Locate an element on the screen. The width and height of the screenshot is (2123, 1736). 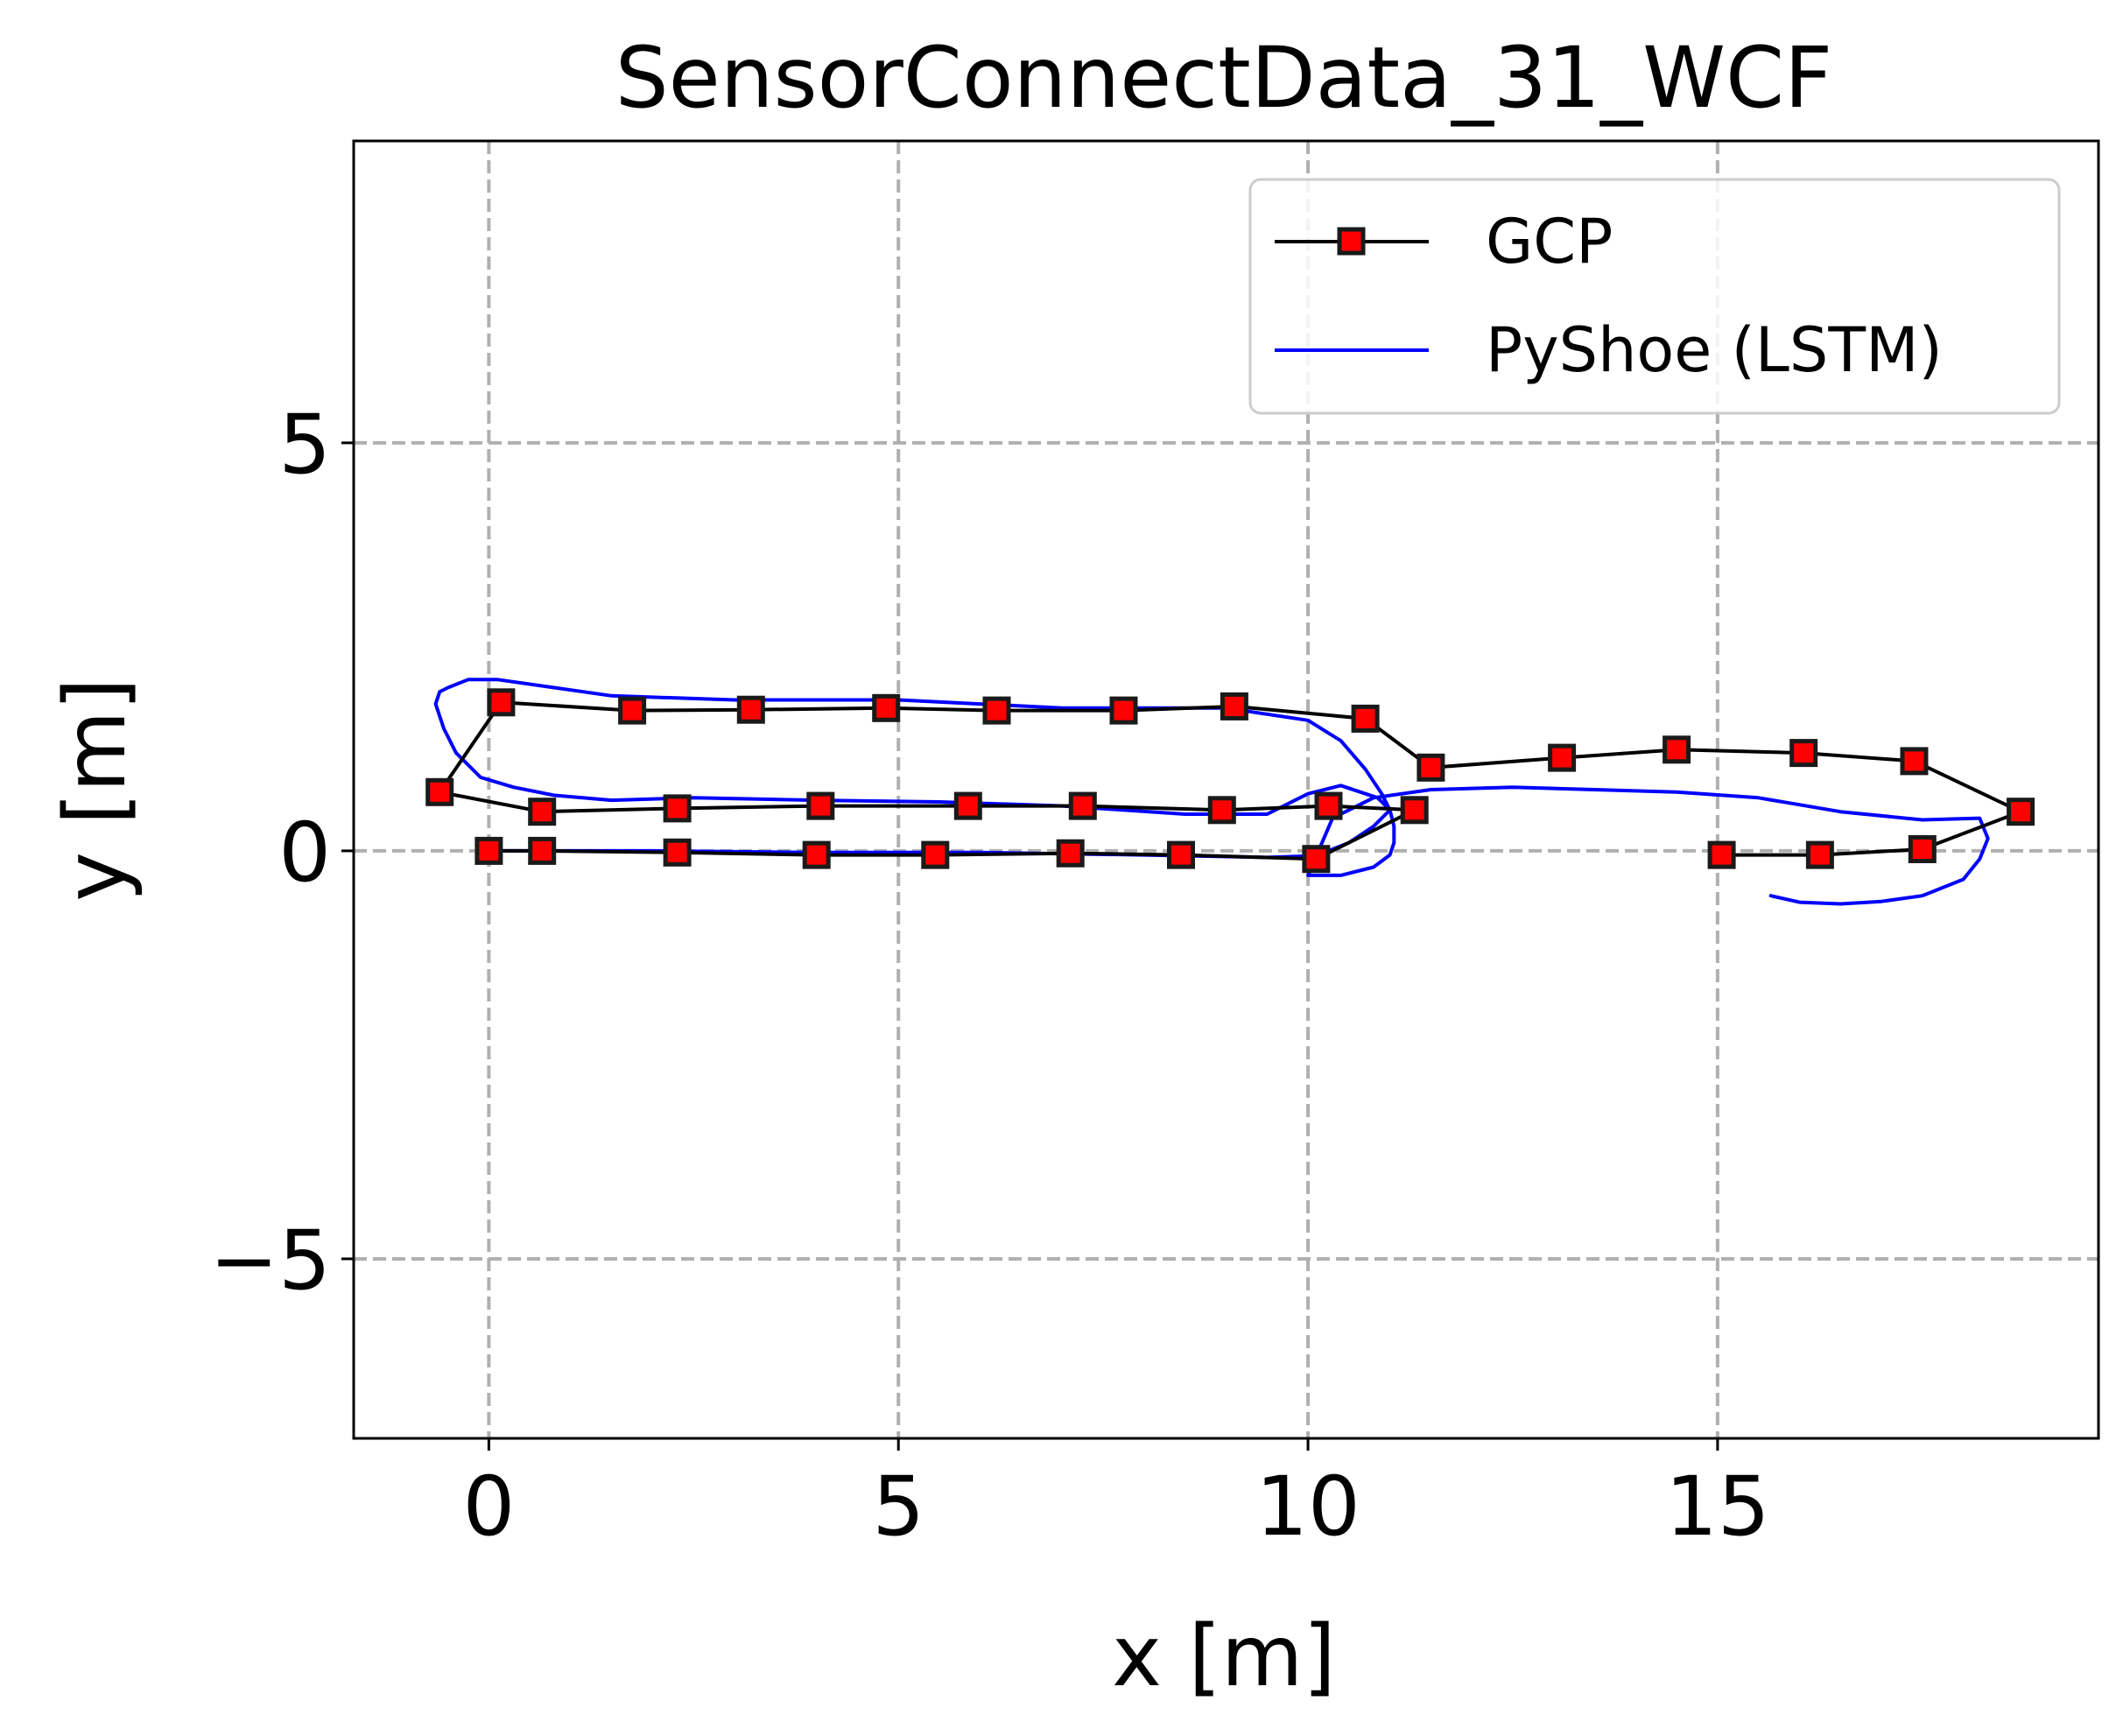
x-axis-label: x [m] is located at coordinates (1224, 1656).